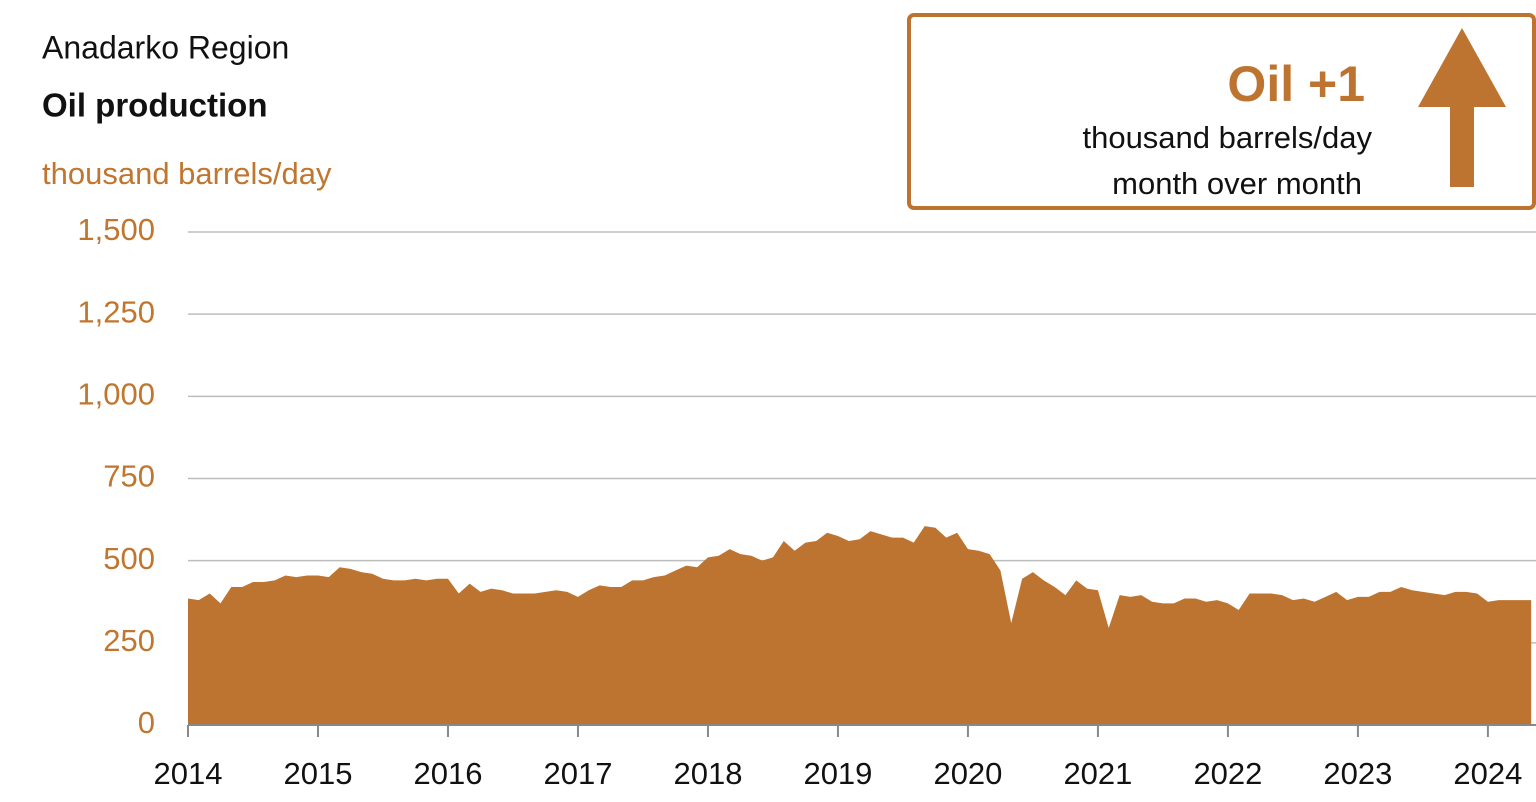 The height and width of the screenshot is (802, 1536). What do you see at coordinates (837, 773) in the screenshot?
I see `x-tick-label: 2019` at bounding box center [837, 773].